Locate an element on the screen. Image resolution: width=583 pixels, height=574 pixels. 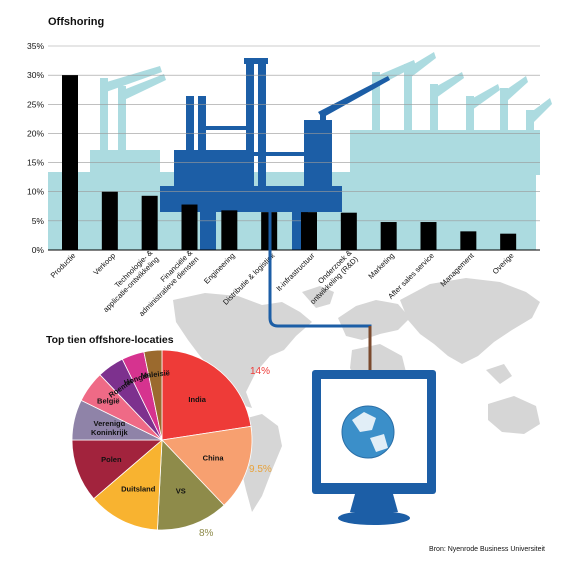
pie-slice-label-line: Polen is located at coordinates (111, 459).